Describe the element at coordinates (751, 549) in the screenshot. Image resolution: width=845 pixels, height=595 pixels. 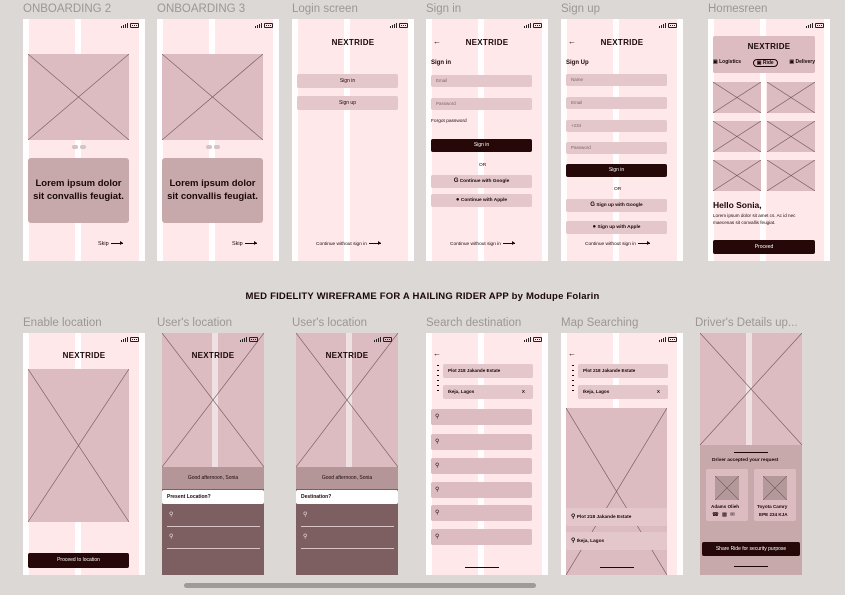
I see `share-ride-button: Share Ride for security purpose` at that location.